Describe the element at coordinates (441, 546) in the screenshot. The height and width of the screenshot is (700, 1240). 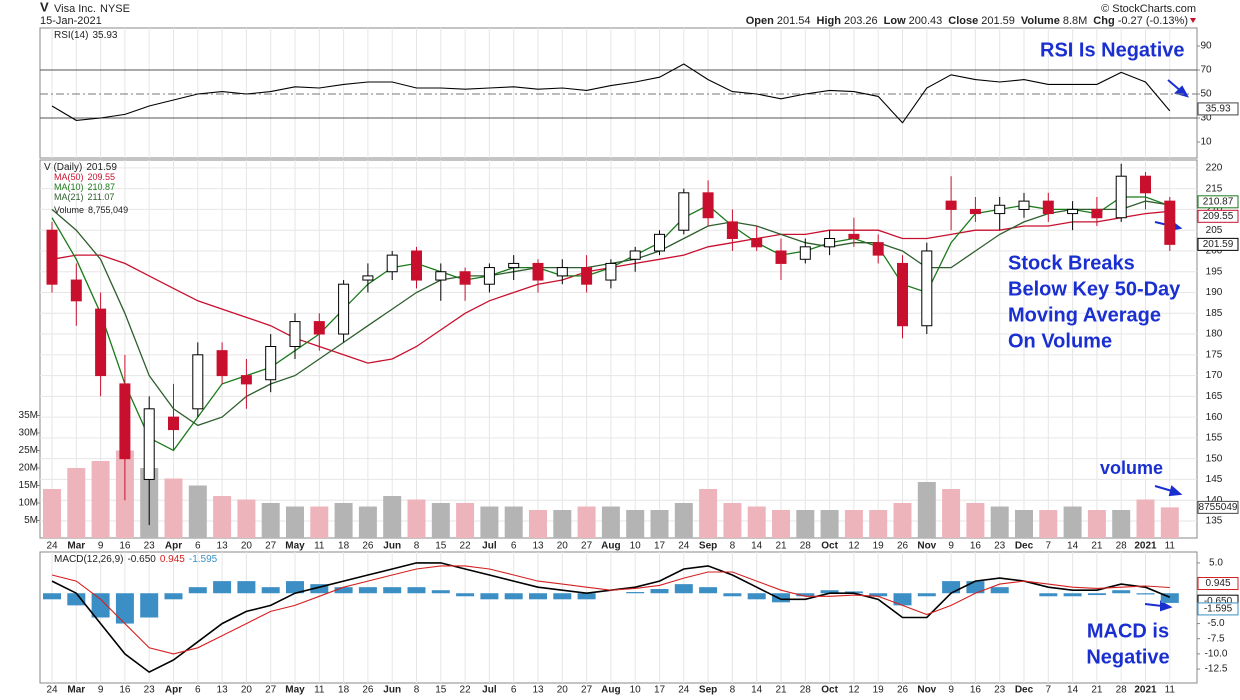
I see `x-tick-label: 15` at that location.